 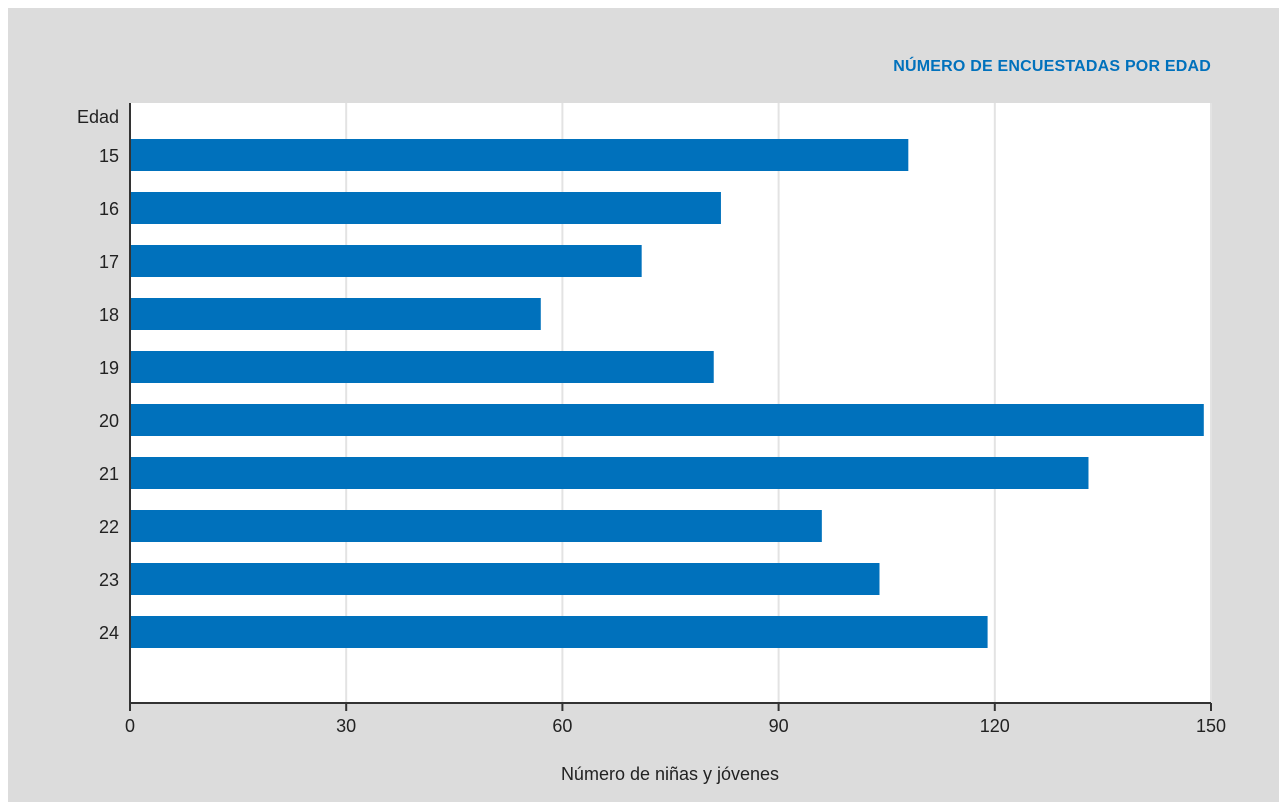 I want to click on y-tick-label: 15, so click(x=109, y=156).